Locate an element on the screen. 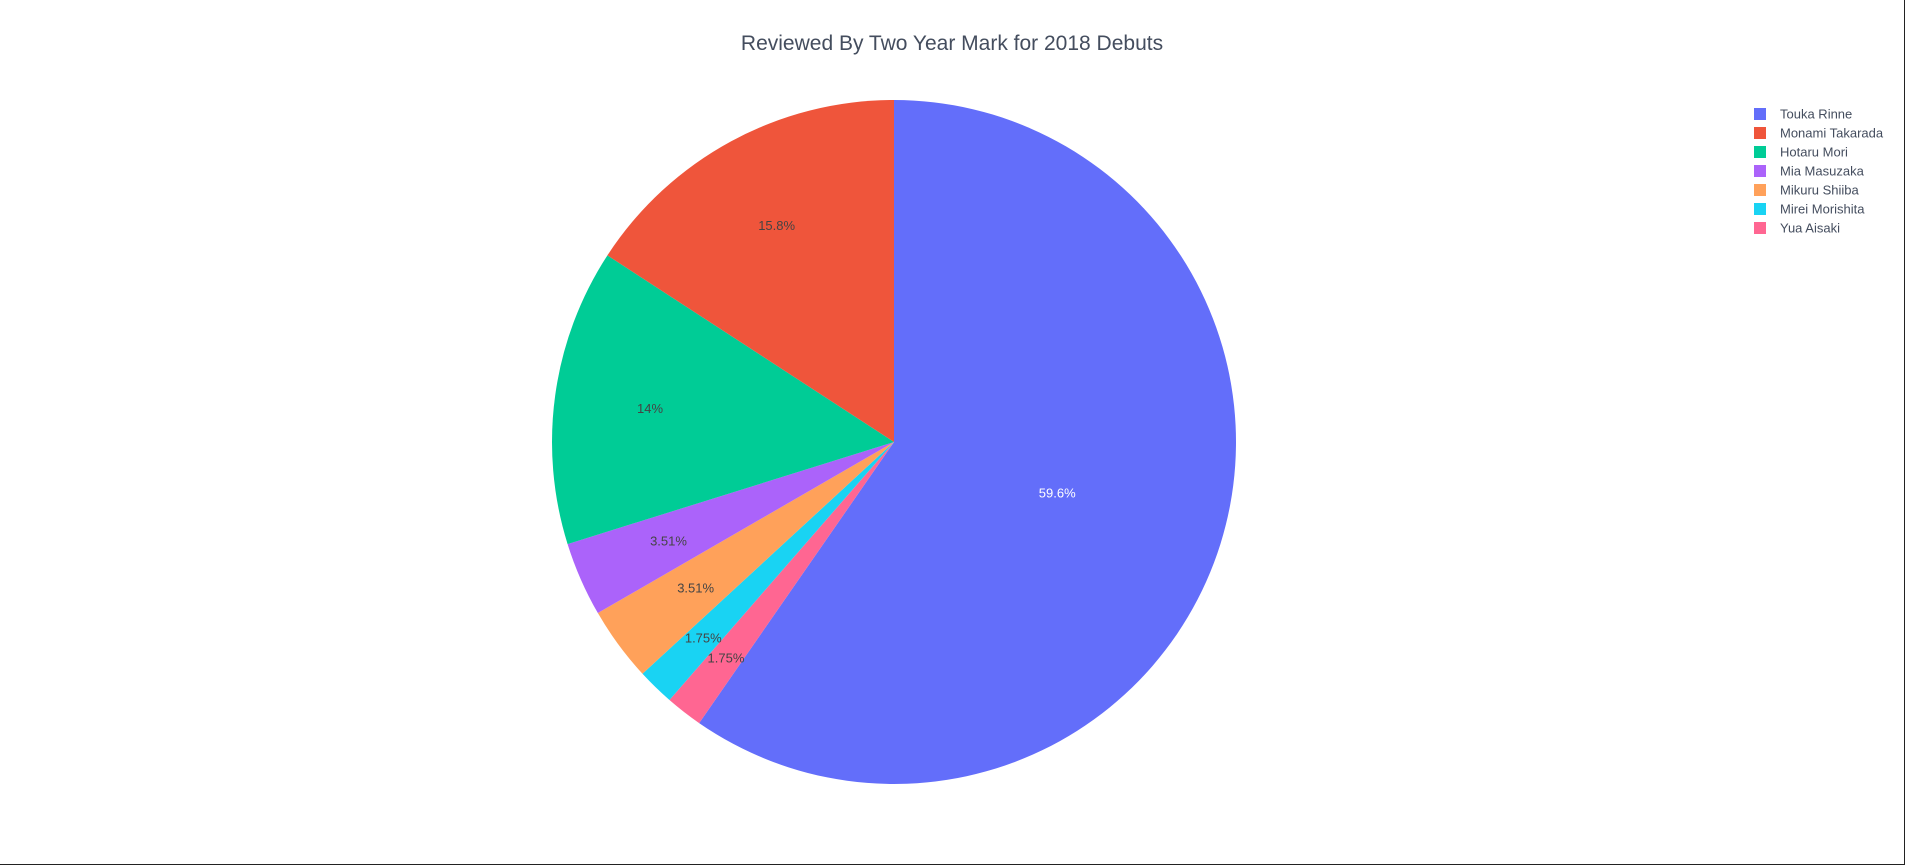  legend-label: Hotaru Mori is located at coordinates (1814, 152).